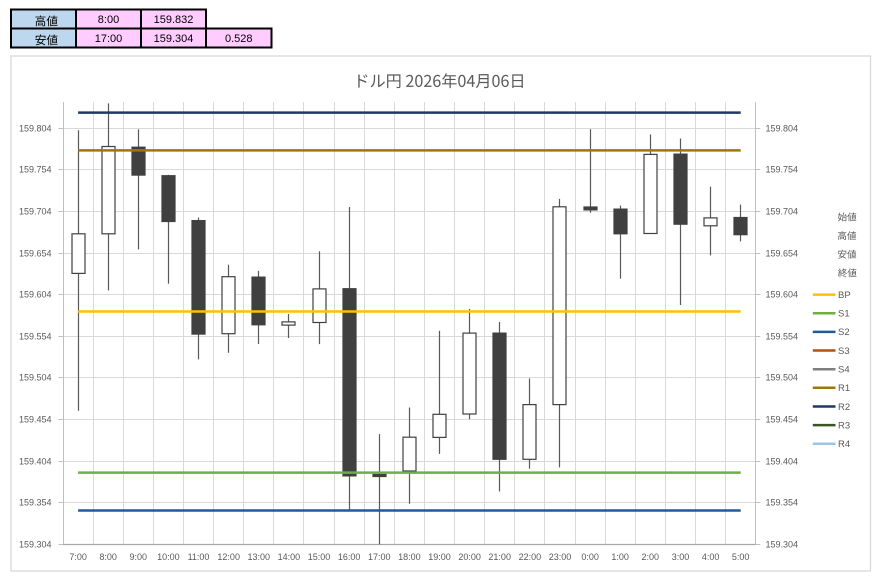 The width and height of the screenshot is (888, 582). Describe the element at coordinates (259, 557) in the screenshot. I see `svg-text: 13:00` at that location.